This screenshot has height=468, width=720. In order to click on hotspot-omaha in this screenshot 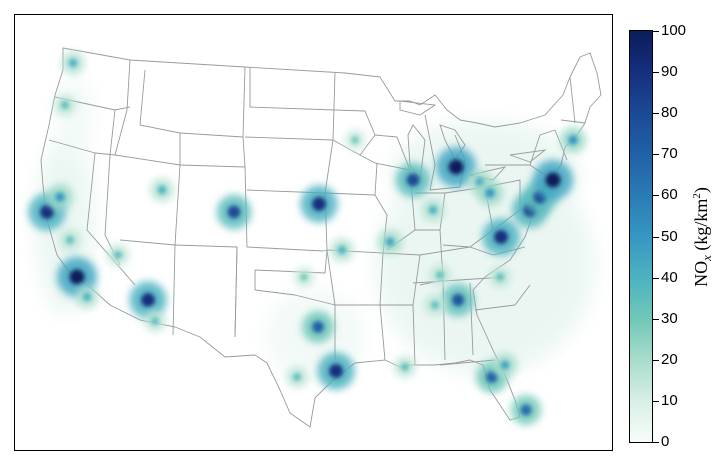, I will do `click(319, 204)`.